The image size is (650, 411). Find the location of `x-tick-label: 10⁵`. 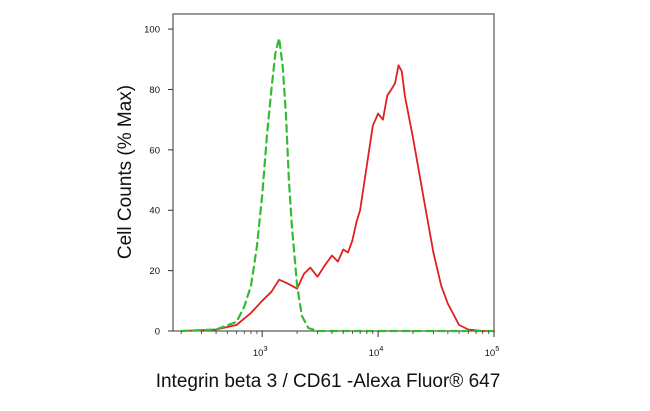

x-tick-label: 10⁵ is located at coordinates (492, 351).